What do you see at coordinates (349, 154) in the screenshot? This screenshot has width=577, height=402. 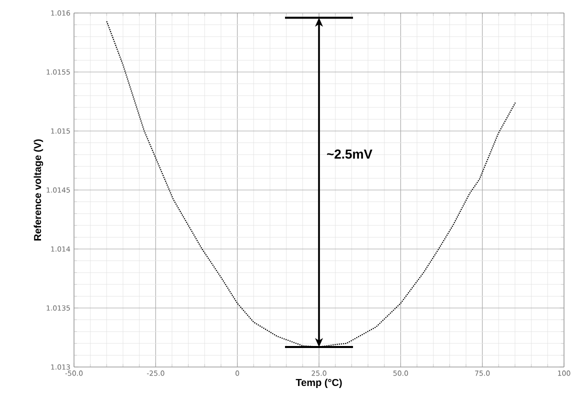 I see `annotation: ~2.5mV` at bounding box center [349, 154].